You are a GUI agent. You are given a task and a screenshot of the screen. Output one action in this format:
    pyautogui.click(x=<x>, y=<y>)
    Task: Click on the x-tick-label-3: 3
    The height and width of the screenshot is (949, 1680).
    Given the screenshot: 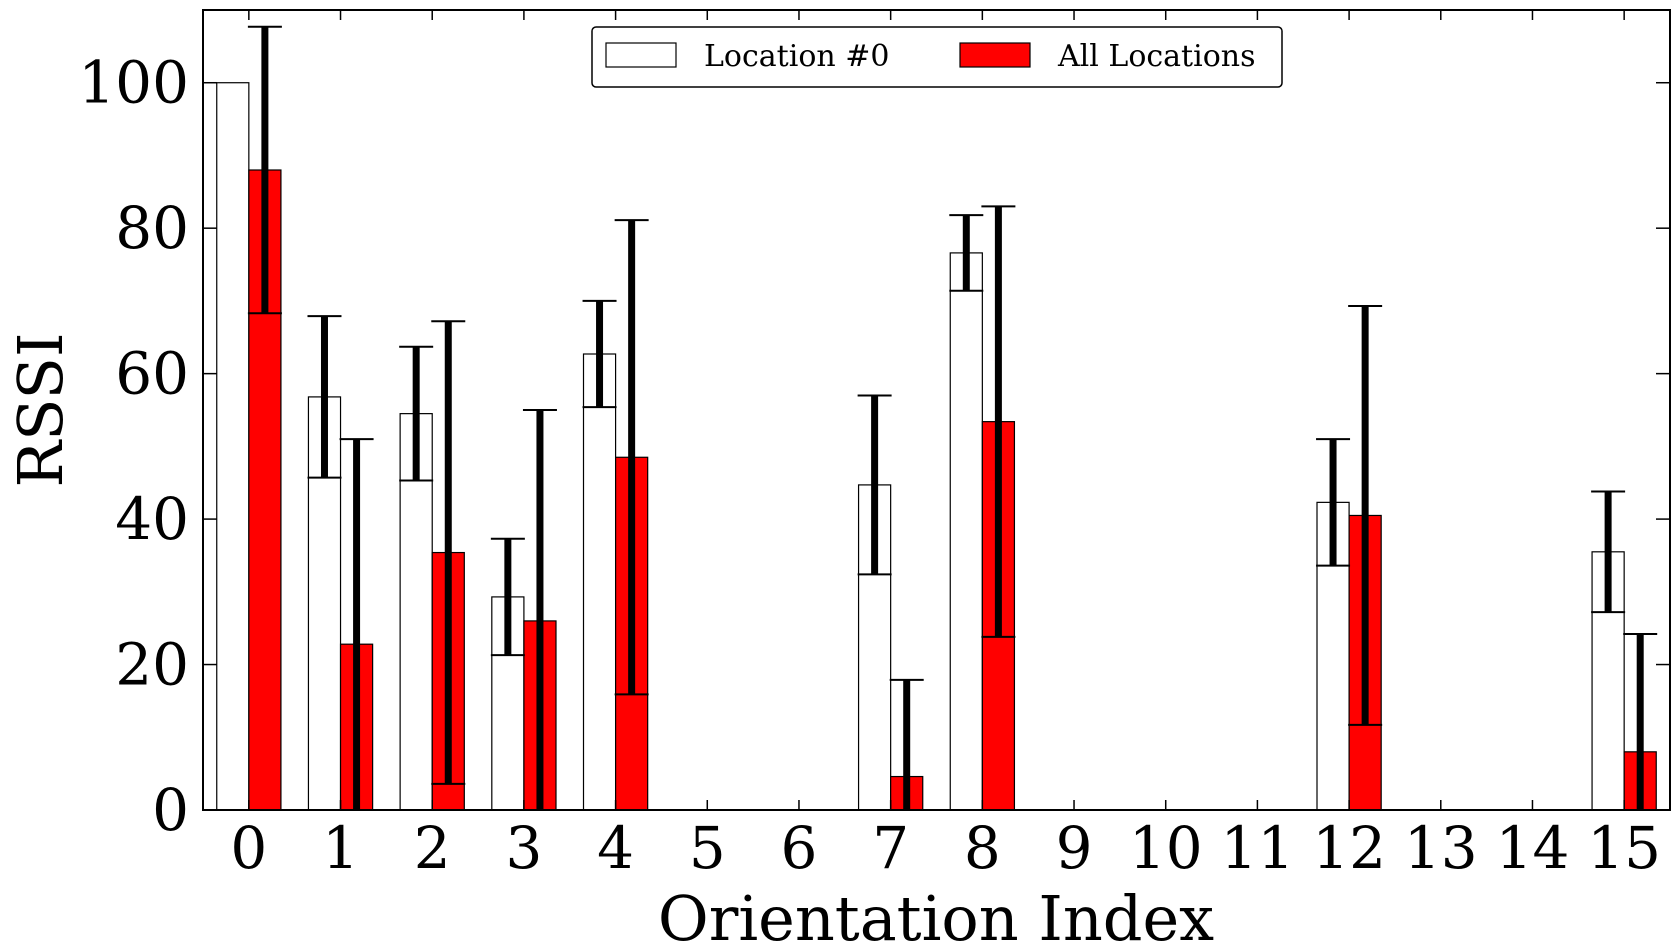 What is the action you would take?
    pyautogui.click(x=523, y=848)
    